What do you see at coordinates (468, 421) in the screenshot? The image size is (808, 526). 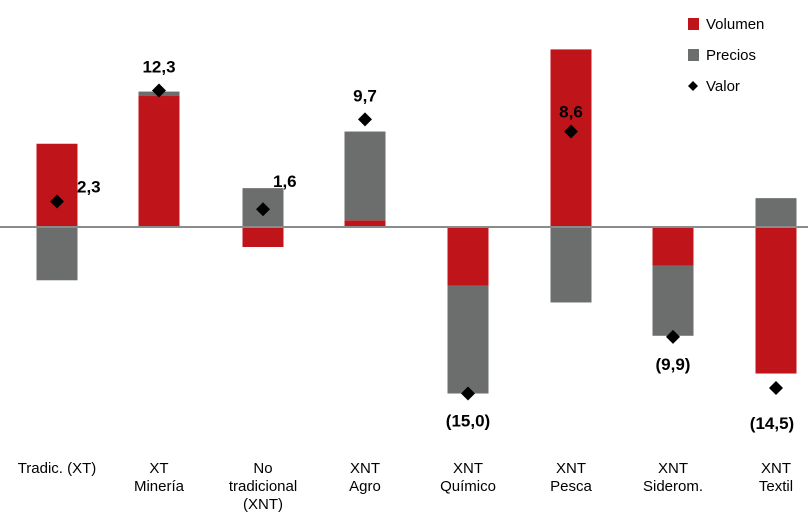 I see `value-label: (15,0)` at bounding box center [468, 421].